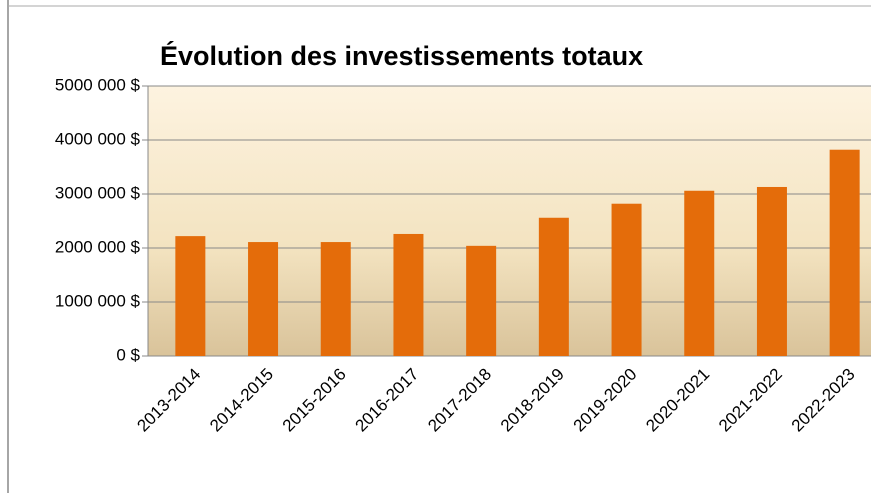  I want to click on y-tick-label: 1000 000 $, so click(98, 300).